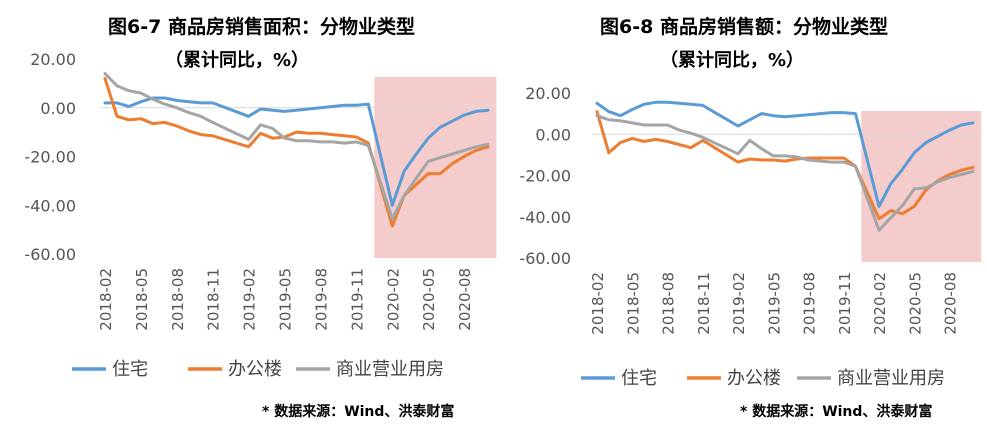  Describe the element at coordinates (261, 27) in the screenshot. I see `chart-title: 图6-7 商品房销售面积：分物业类型` at that location.